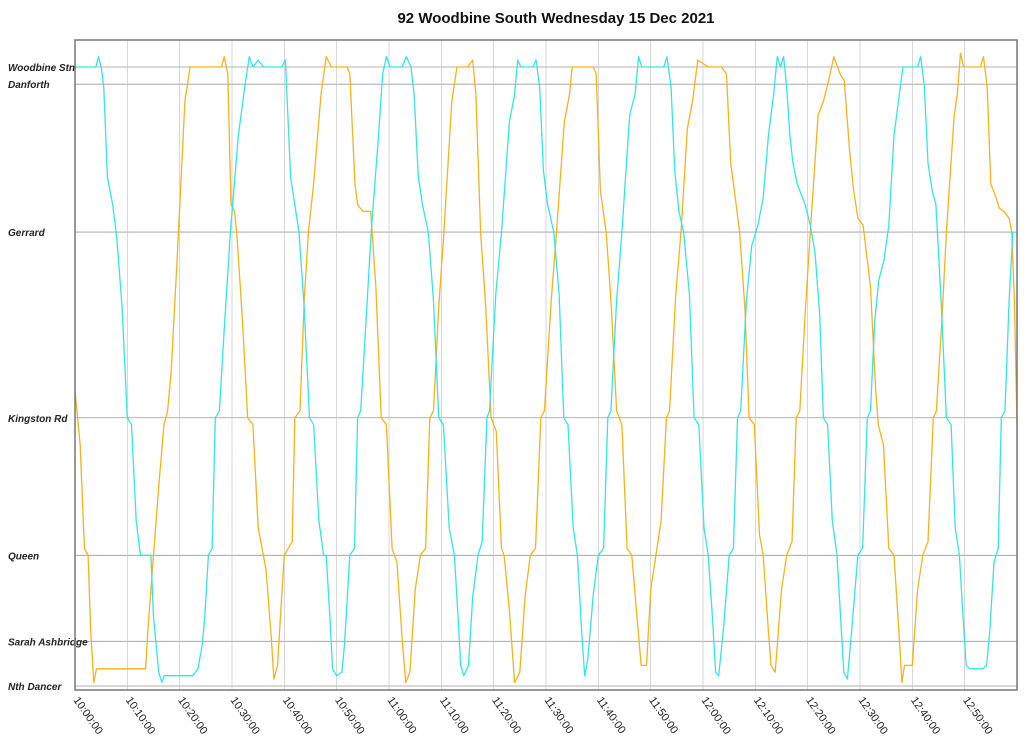  Describe the element at coordinates (23, 556) in the screenshot. I see `stop-label: Queen` at that location.